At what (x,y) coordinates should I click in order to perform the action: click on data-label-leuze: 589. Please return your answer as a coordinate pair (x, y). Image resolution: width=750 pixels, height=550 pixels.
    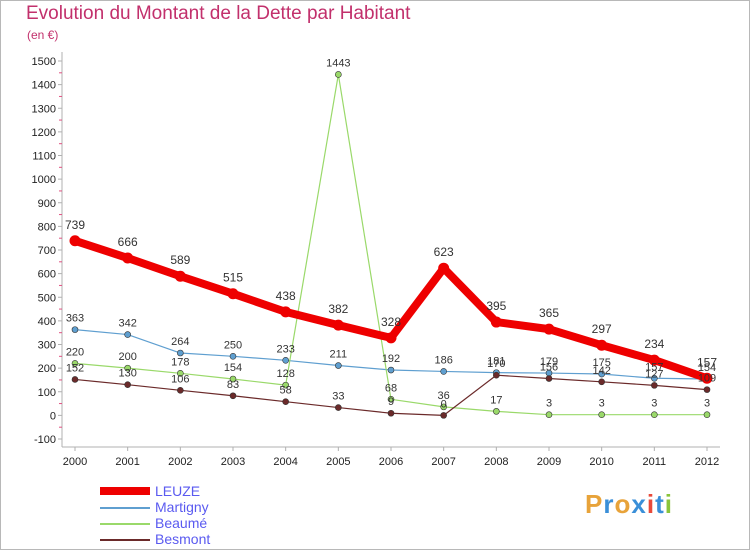
    Looking at the image, I should click on (180, 260).